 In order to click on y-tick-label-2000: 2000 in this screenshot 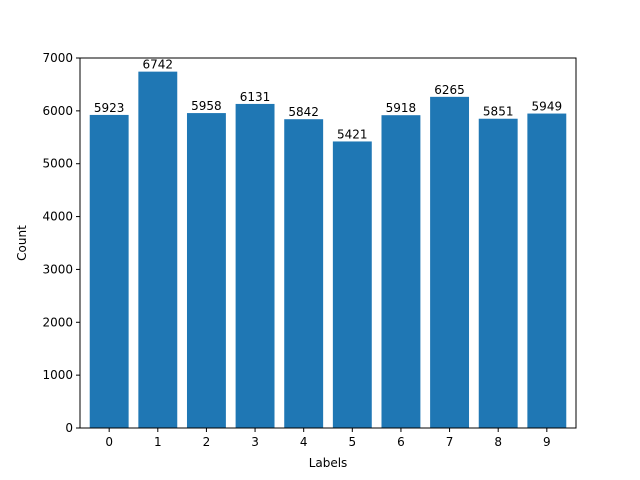, I will do `click(57, 322)`.